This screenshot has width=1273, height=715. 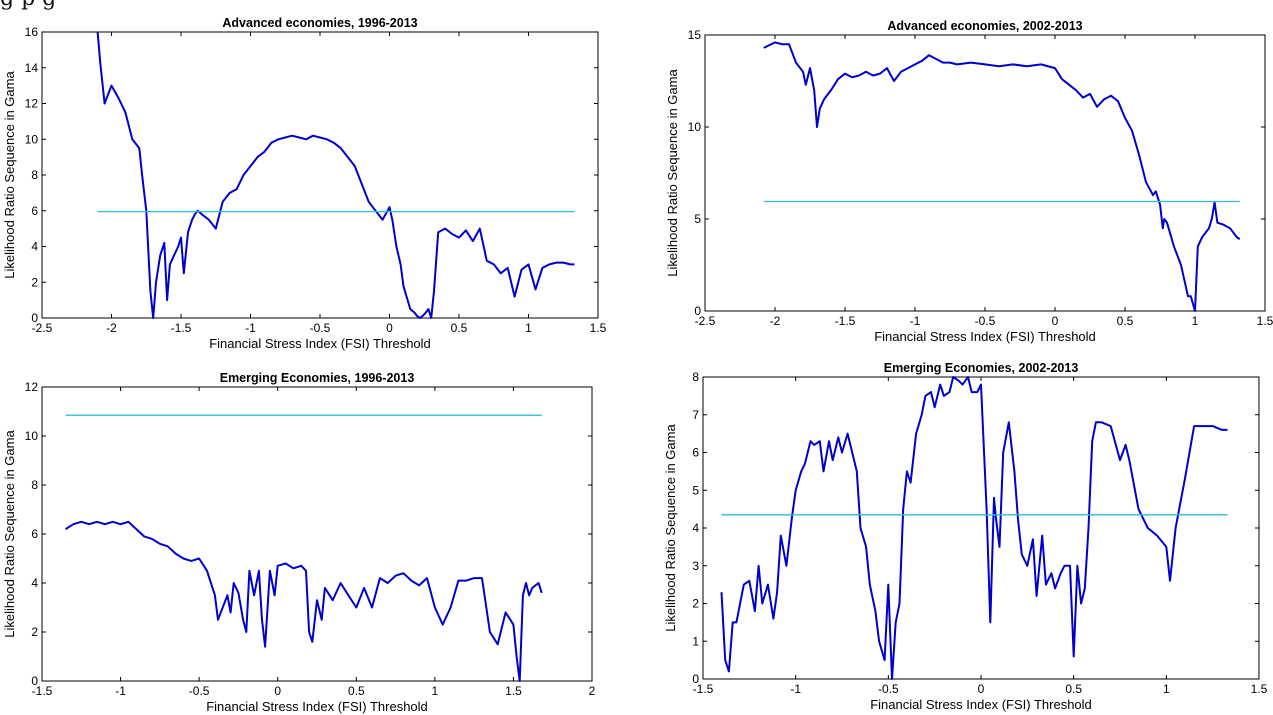 What do you see at coordinates (984, 26) in the screenshot?
I see `chart-title: Advanced economies, 2002-2013` at bounding box center [984, 26].